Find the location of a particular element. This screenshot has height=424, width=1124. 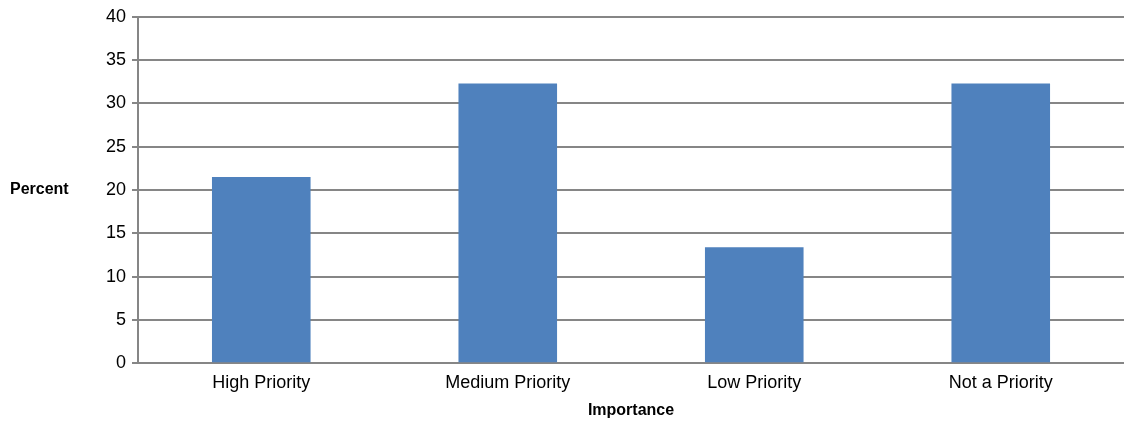

x-axis-title: Importance is located at coordinates (631, 409).